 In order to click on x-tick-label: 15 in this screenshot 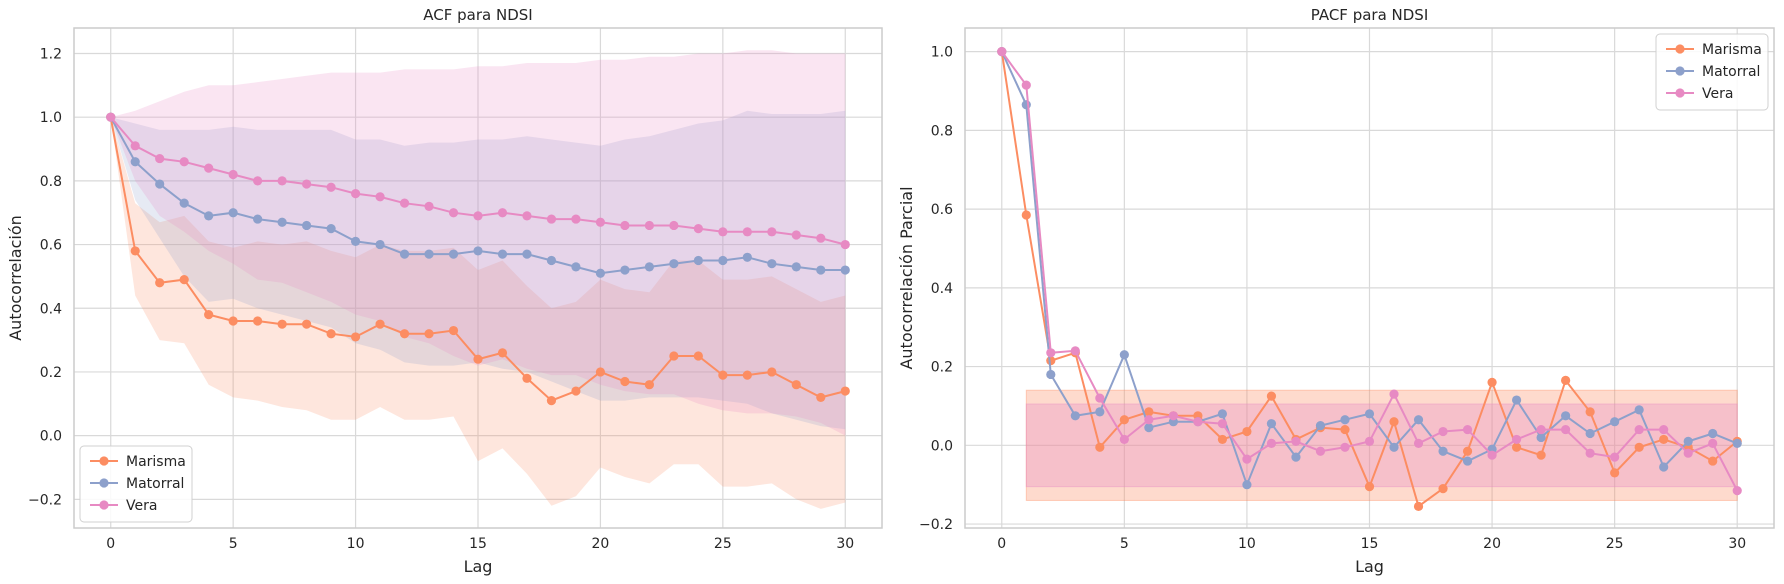, I will do `click(1370, 544)`.